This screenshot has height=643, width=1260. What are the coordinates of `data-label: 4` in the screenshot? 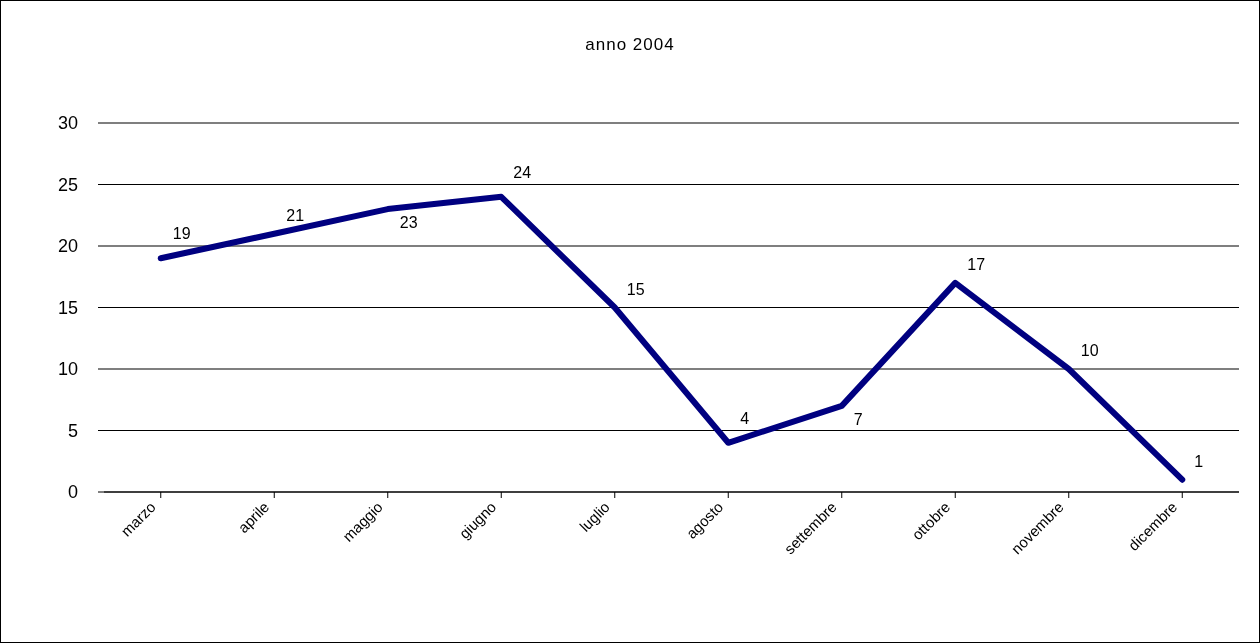 It's located at (745, 418).